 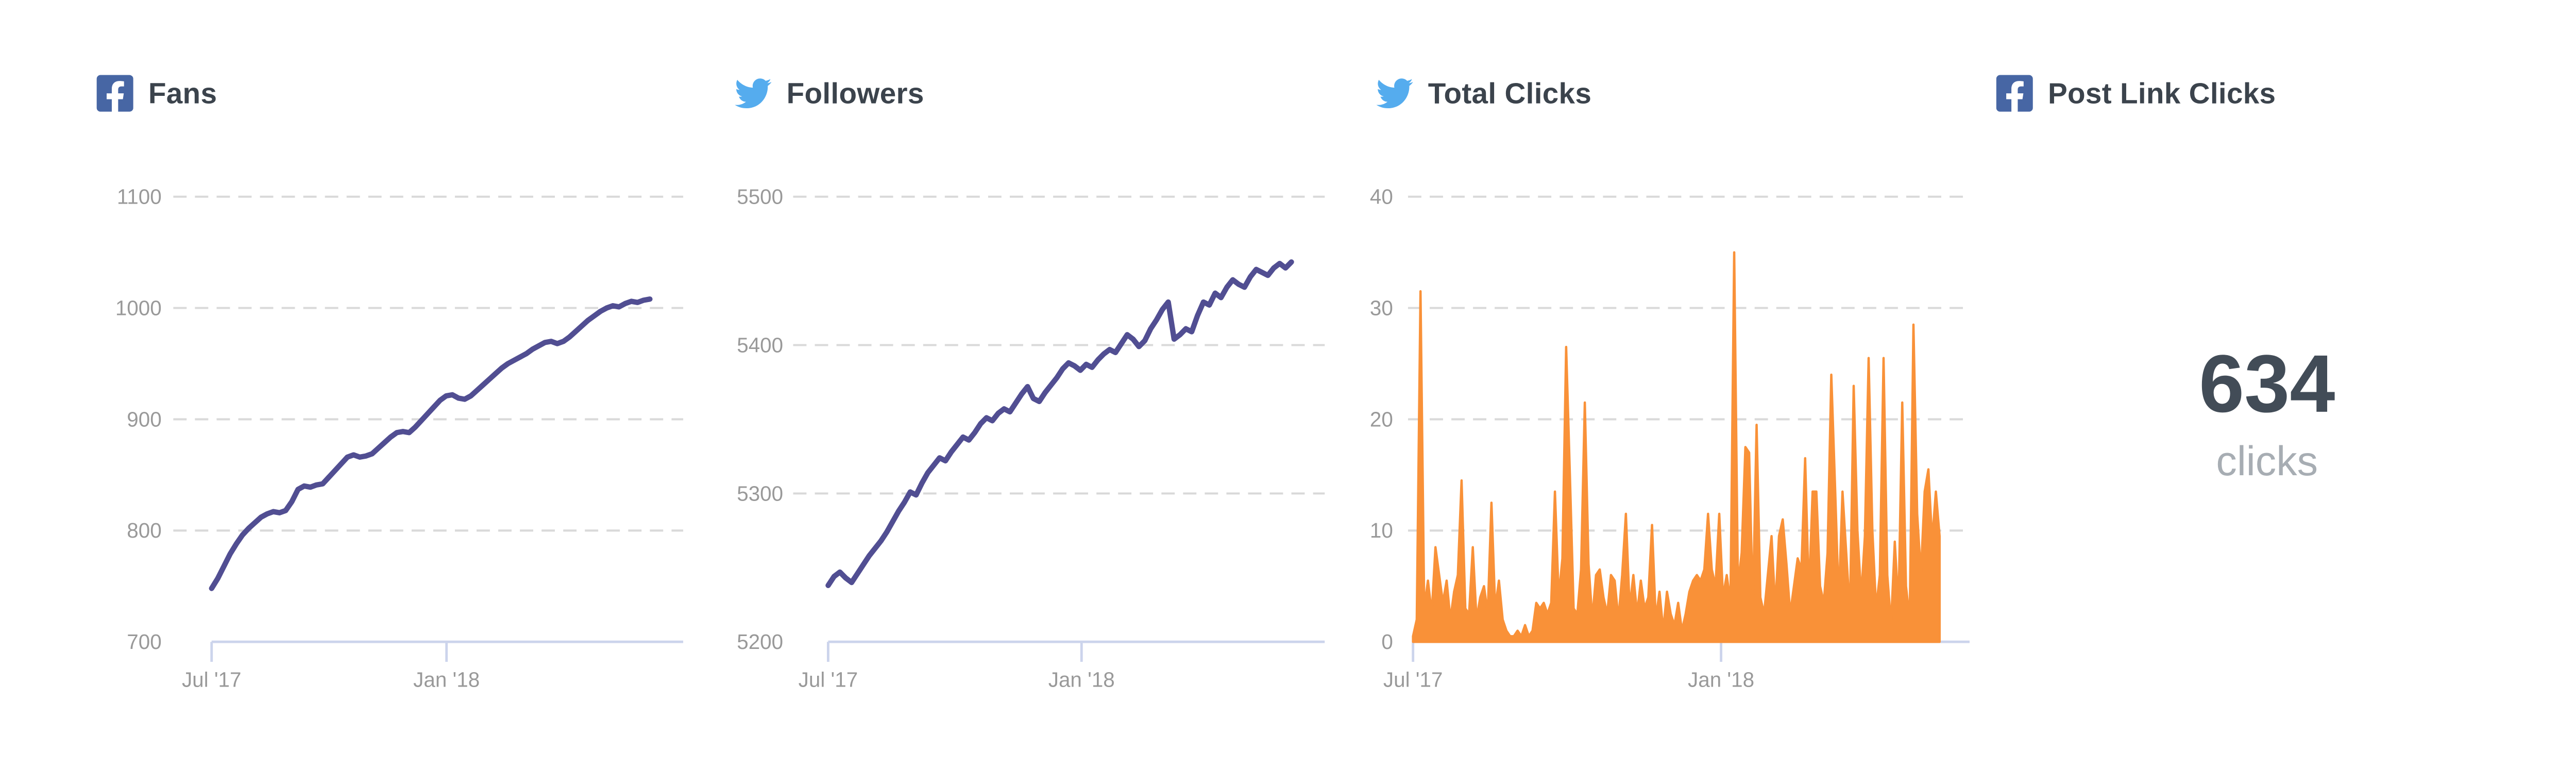 I want to click on total-clicks-series, so click(x=1676, y=447).